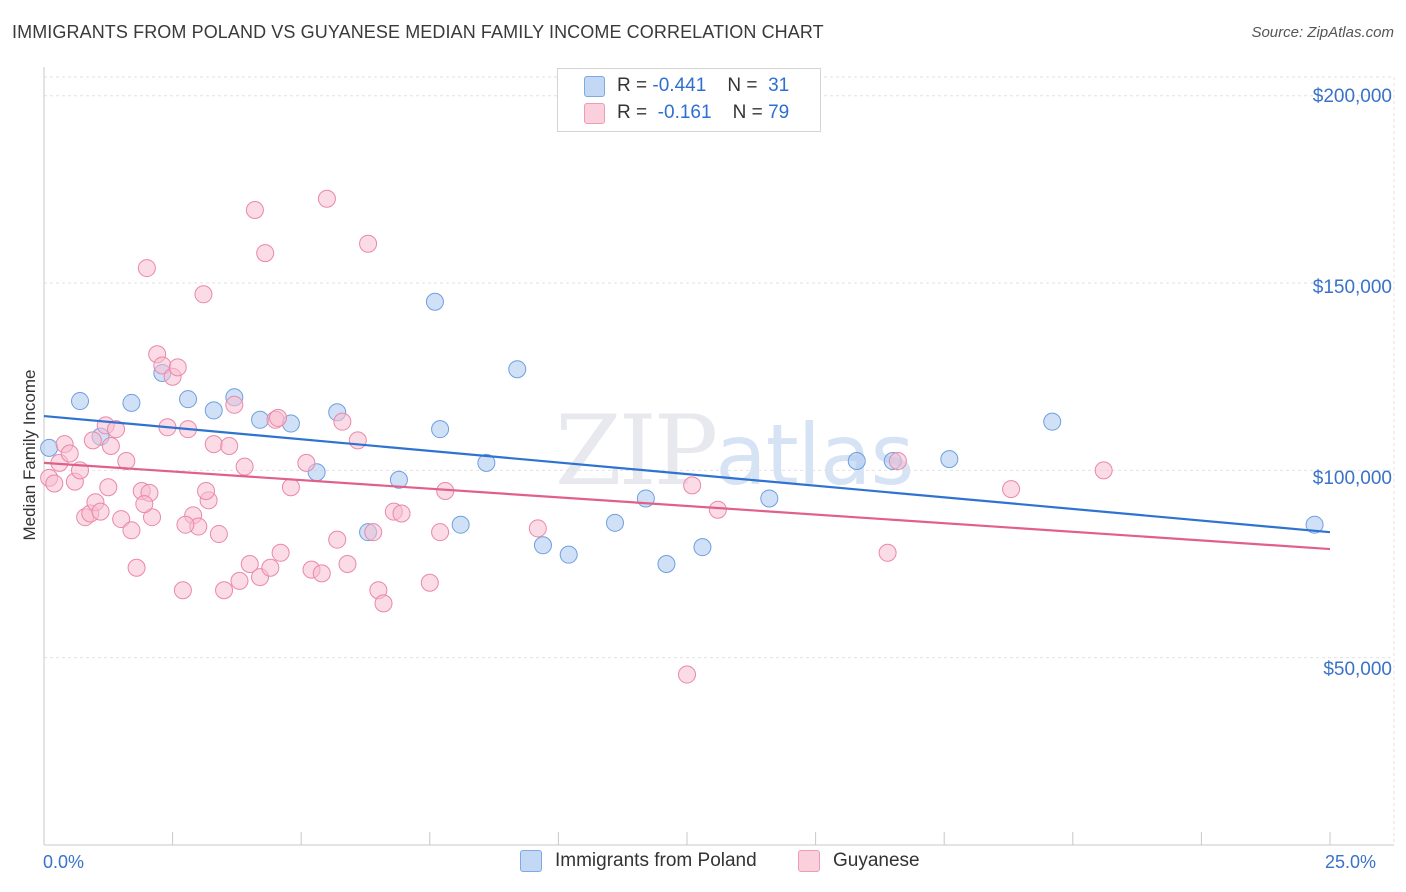 This screenshot has height=892, width=1406. What do you see at coordinates (684, 112) in the screenshot?
I see `guyanese-r-value: -0.161` at bounding box center [684, 112].